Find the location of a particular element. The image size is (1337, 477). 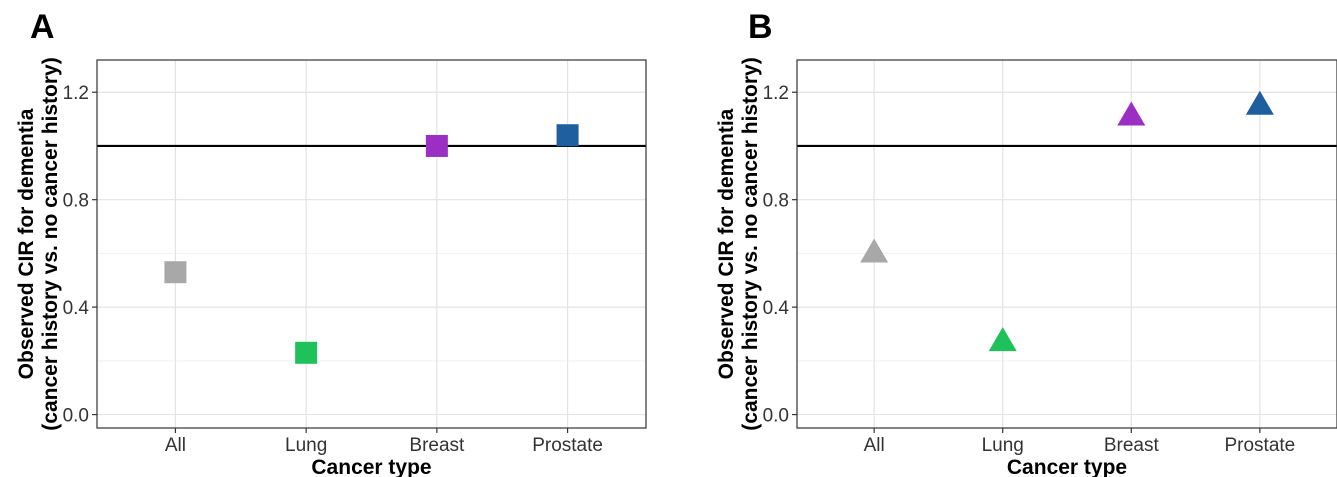

panel-letter: B is located at coordinates (760, 27).